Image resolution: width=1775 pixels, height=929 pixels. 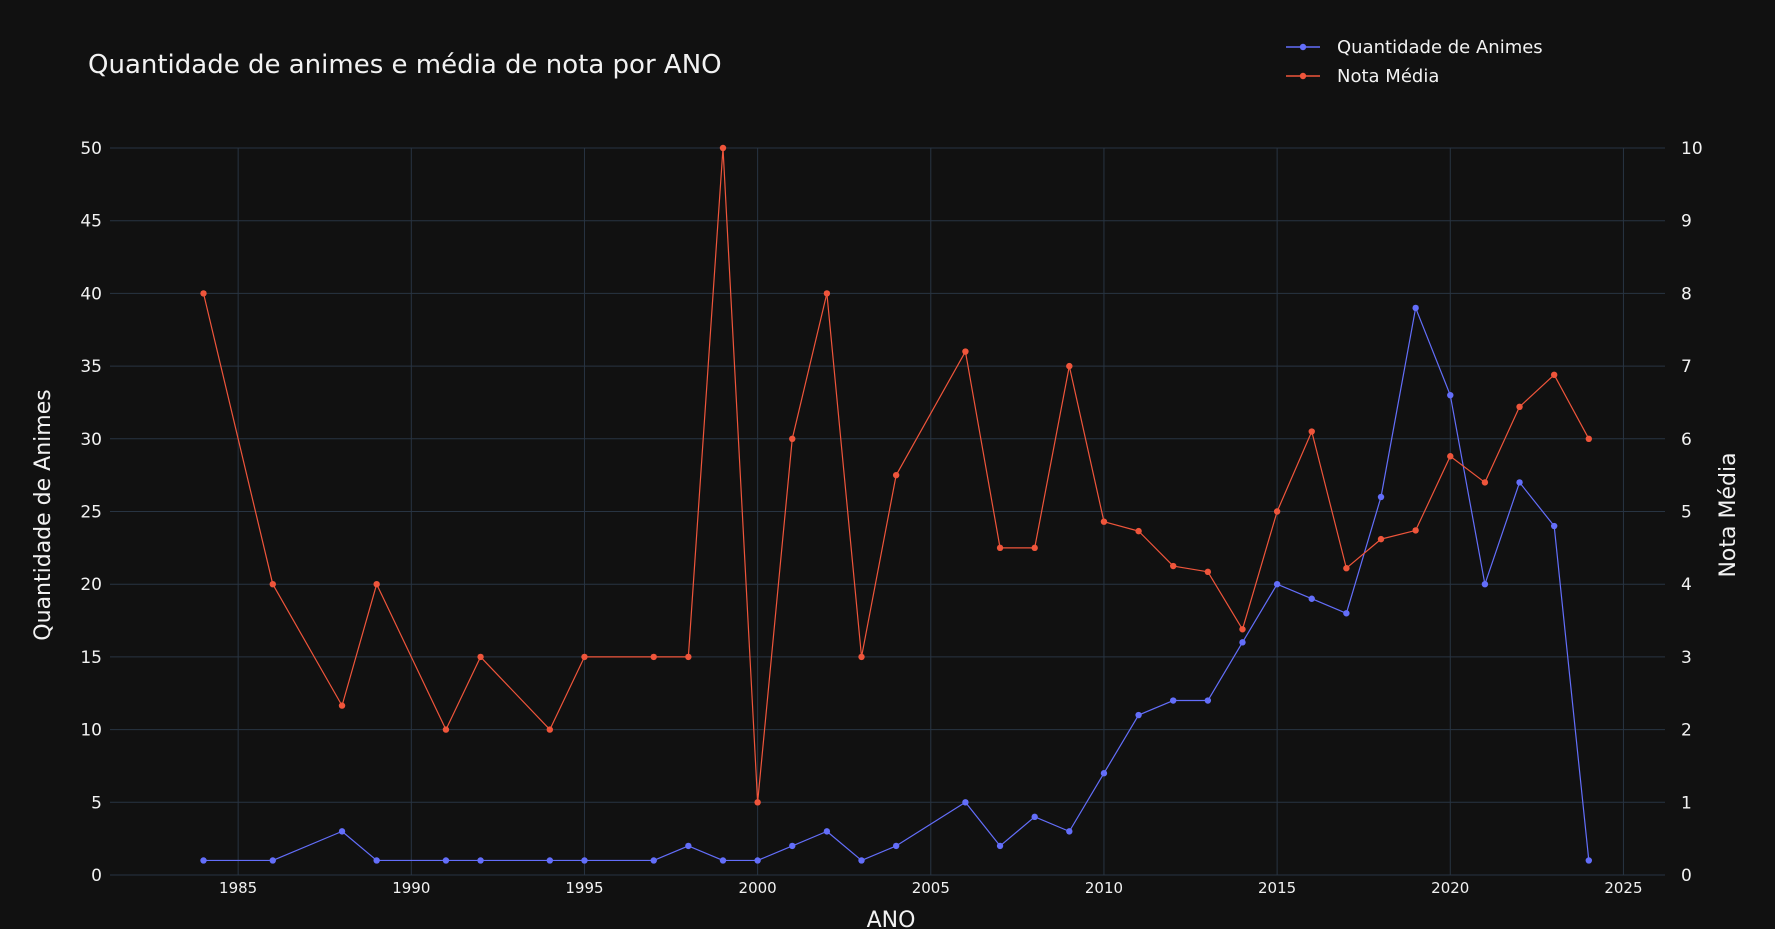 What do you see at coordinates (1686, 585) in the screenshot?
I see `y2-tick-label: 4` at bounding box center [1686, 585].